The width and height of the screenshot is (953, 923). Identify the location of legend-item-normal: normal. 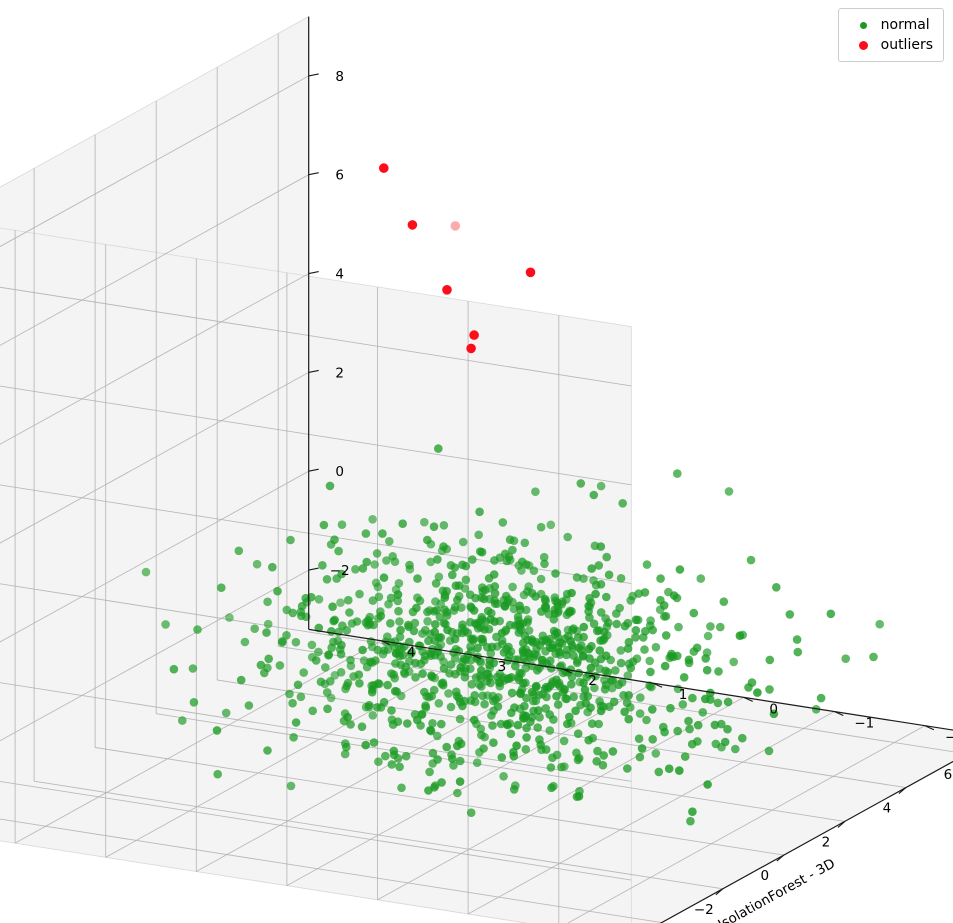
(890, 25).